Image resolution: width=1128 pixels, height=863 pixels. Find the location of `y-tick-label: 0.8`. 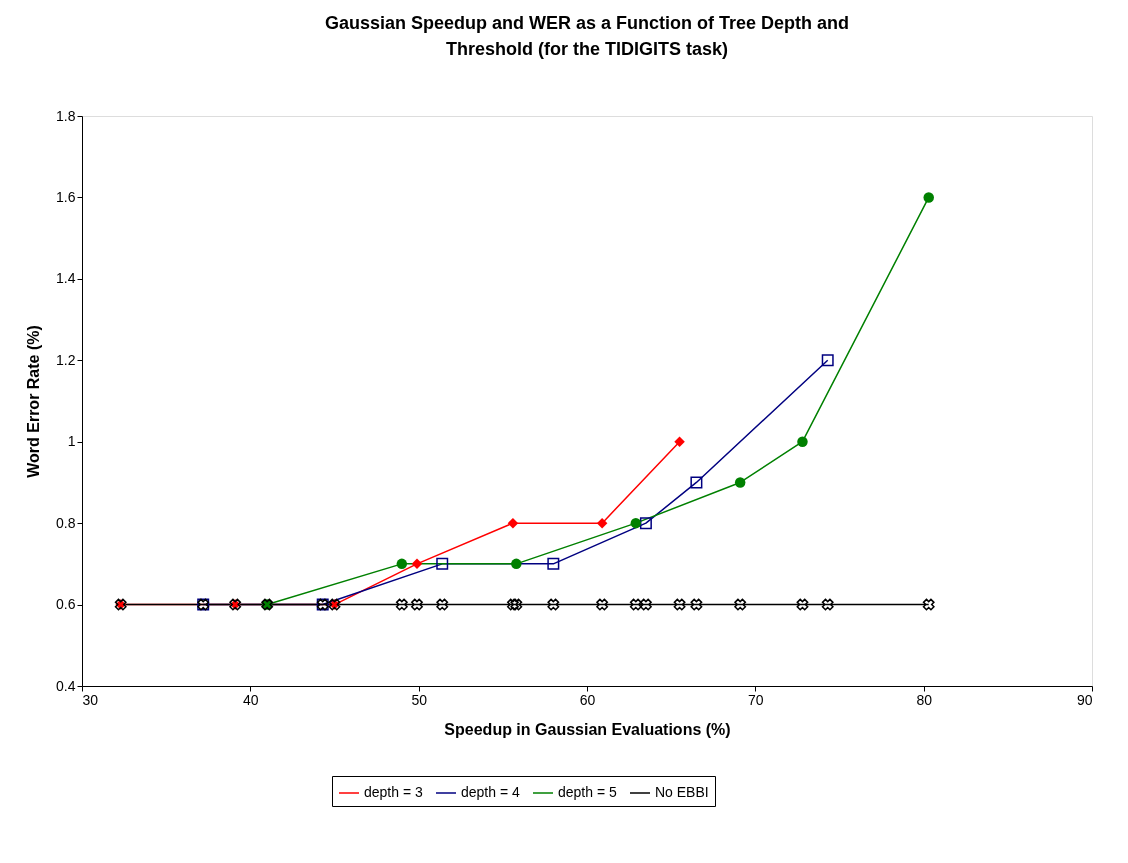

y-tick-label: 0.8 is located at coordinates (66, 522).